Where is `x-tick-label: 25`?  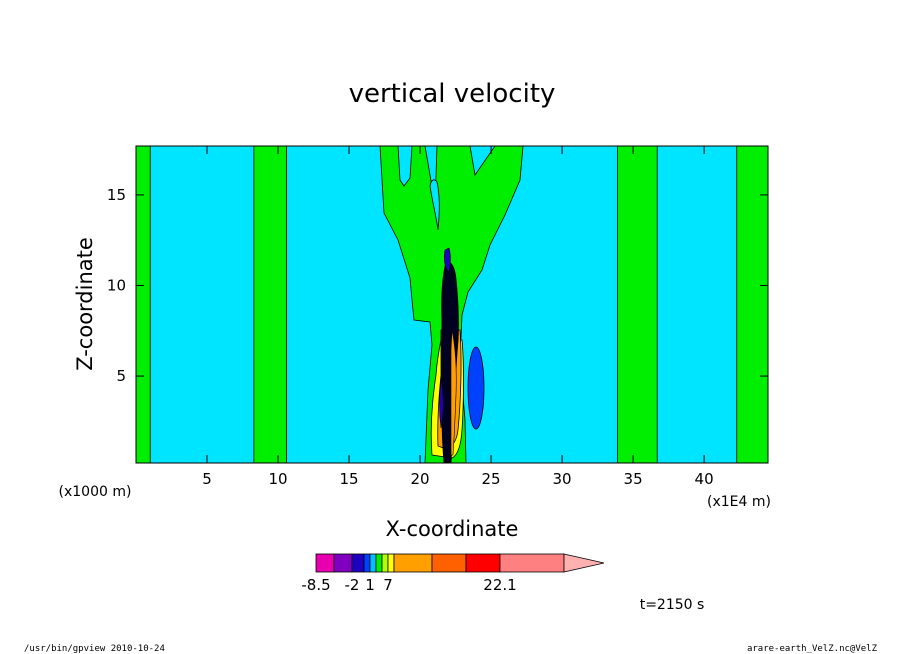
x-tick-label: 25 is located at coordinates (491, 479).